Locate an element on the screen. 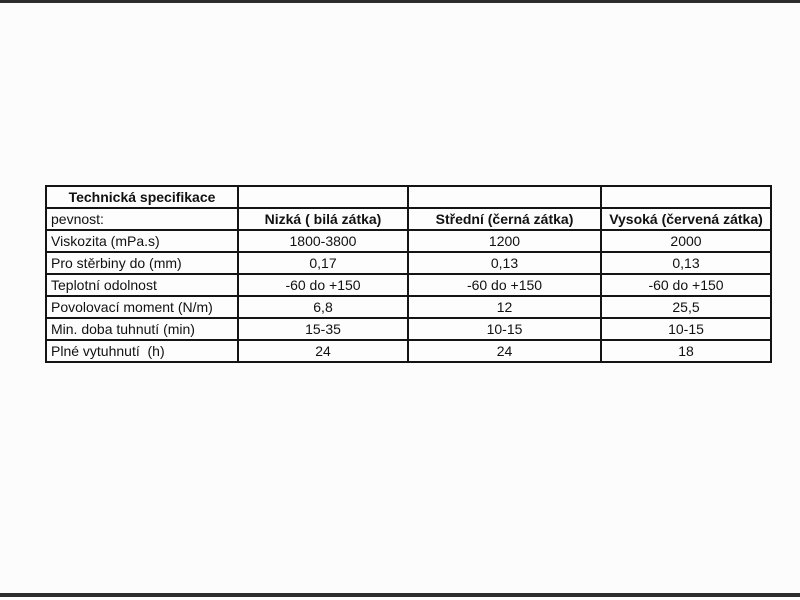  table-row-full-cure: Plné vytuhnutí (h) 24 24 18 is located at coordinates (408, 351).